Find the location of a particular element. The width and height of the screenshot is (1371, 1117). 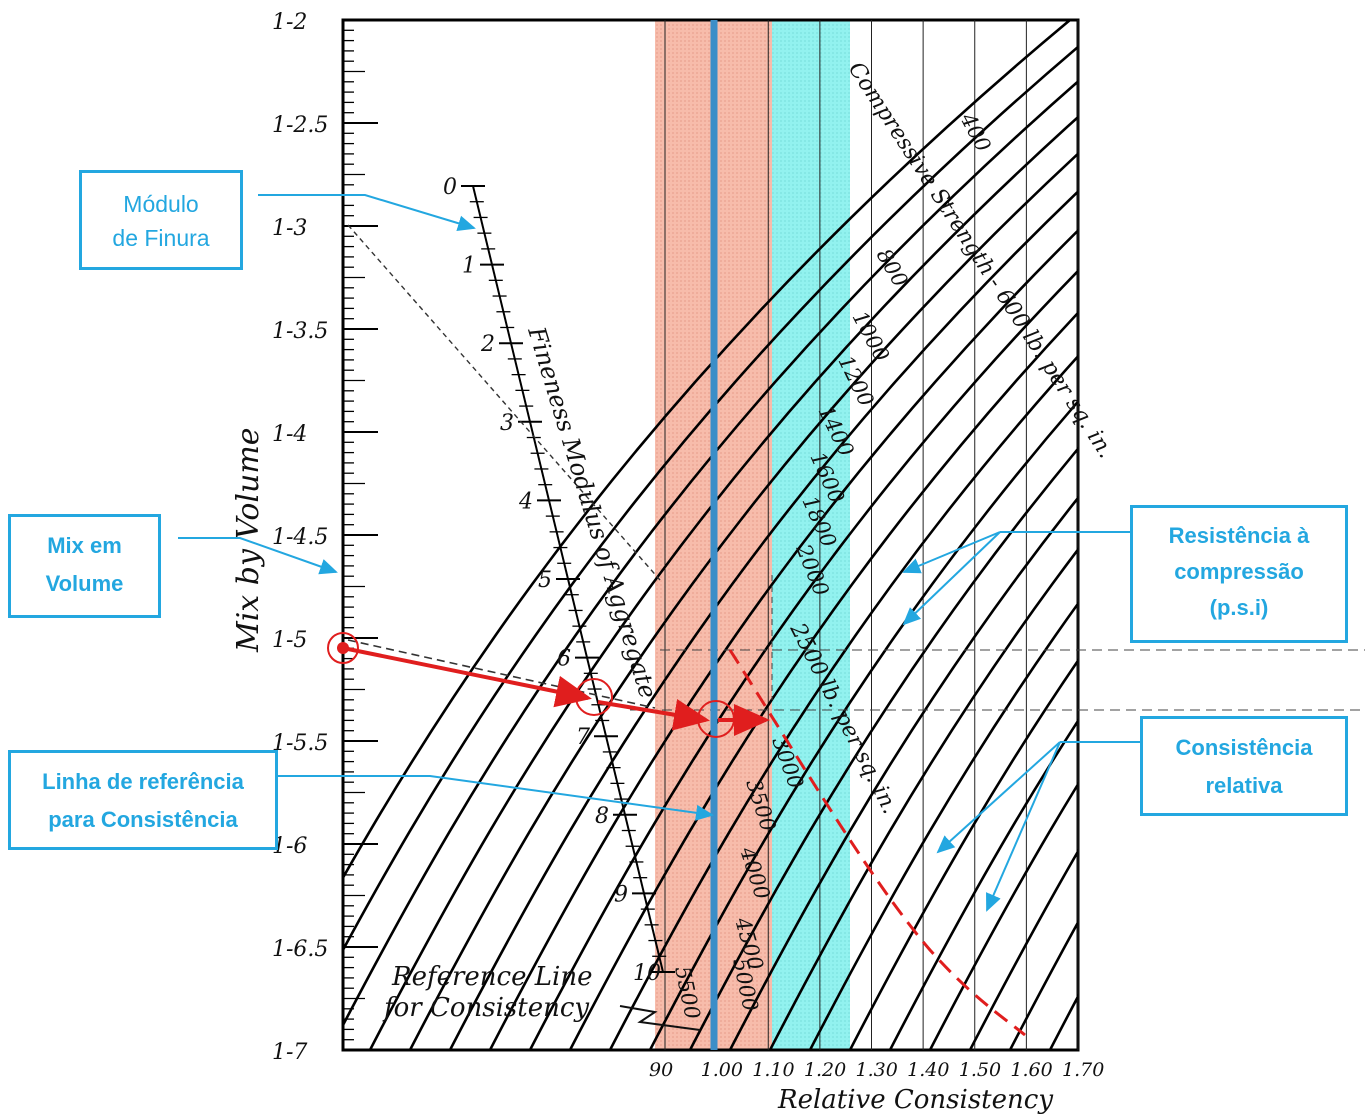

annotation-mix-line2: Volume is located at coordinates (84, 583).